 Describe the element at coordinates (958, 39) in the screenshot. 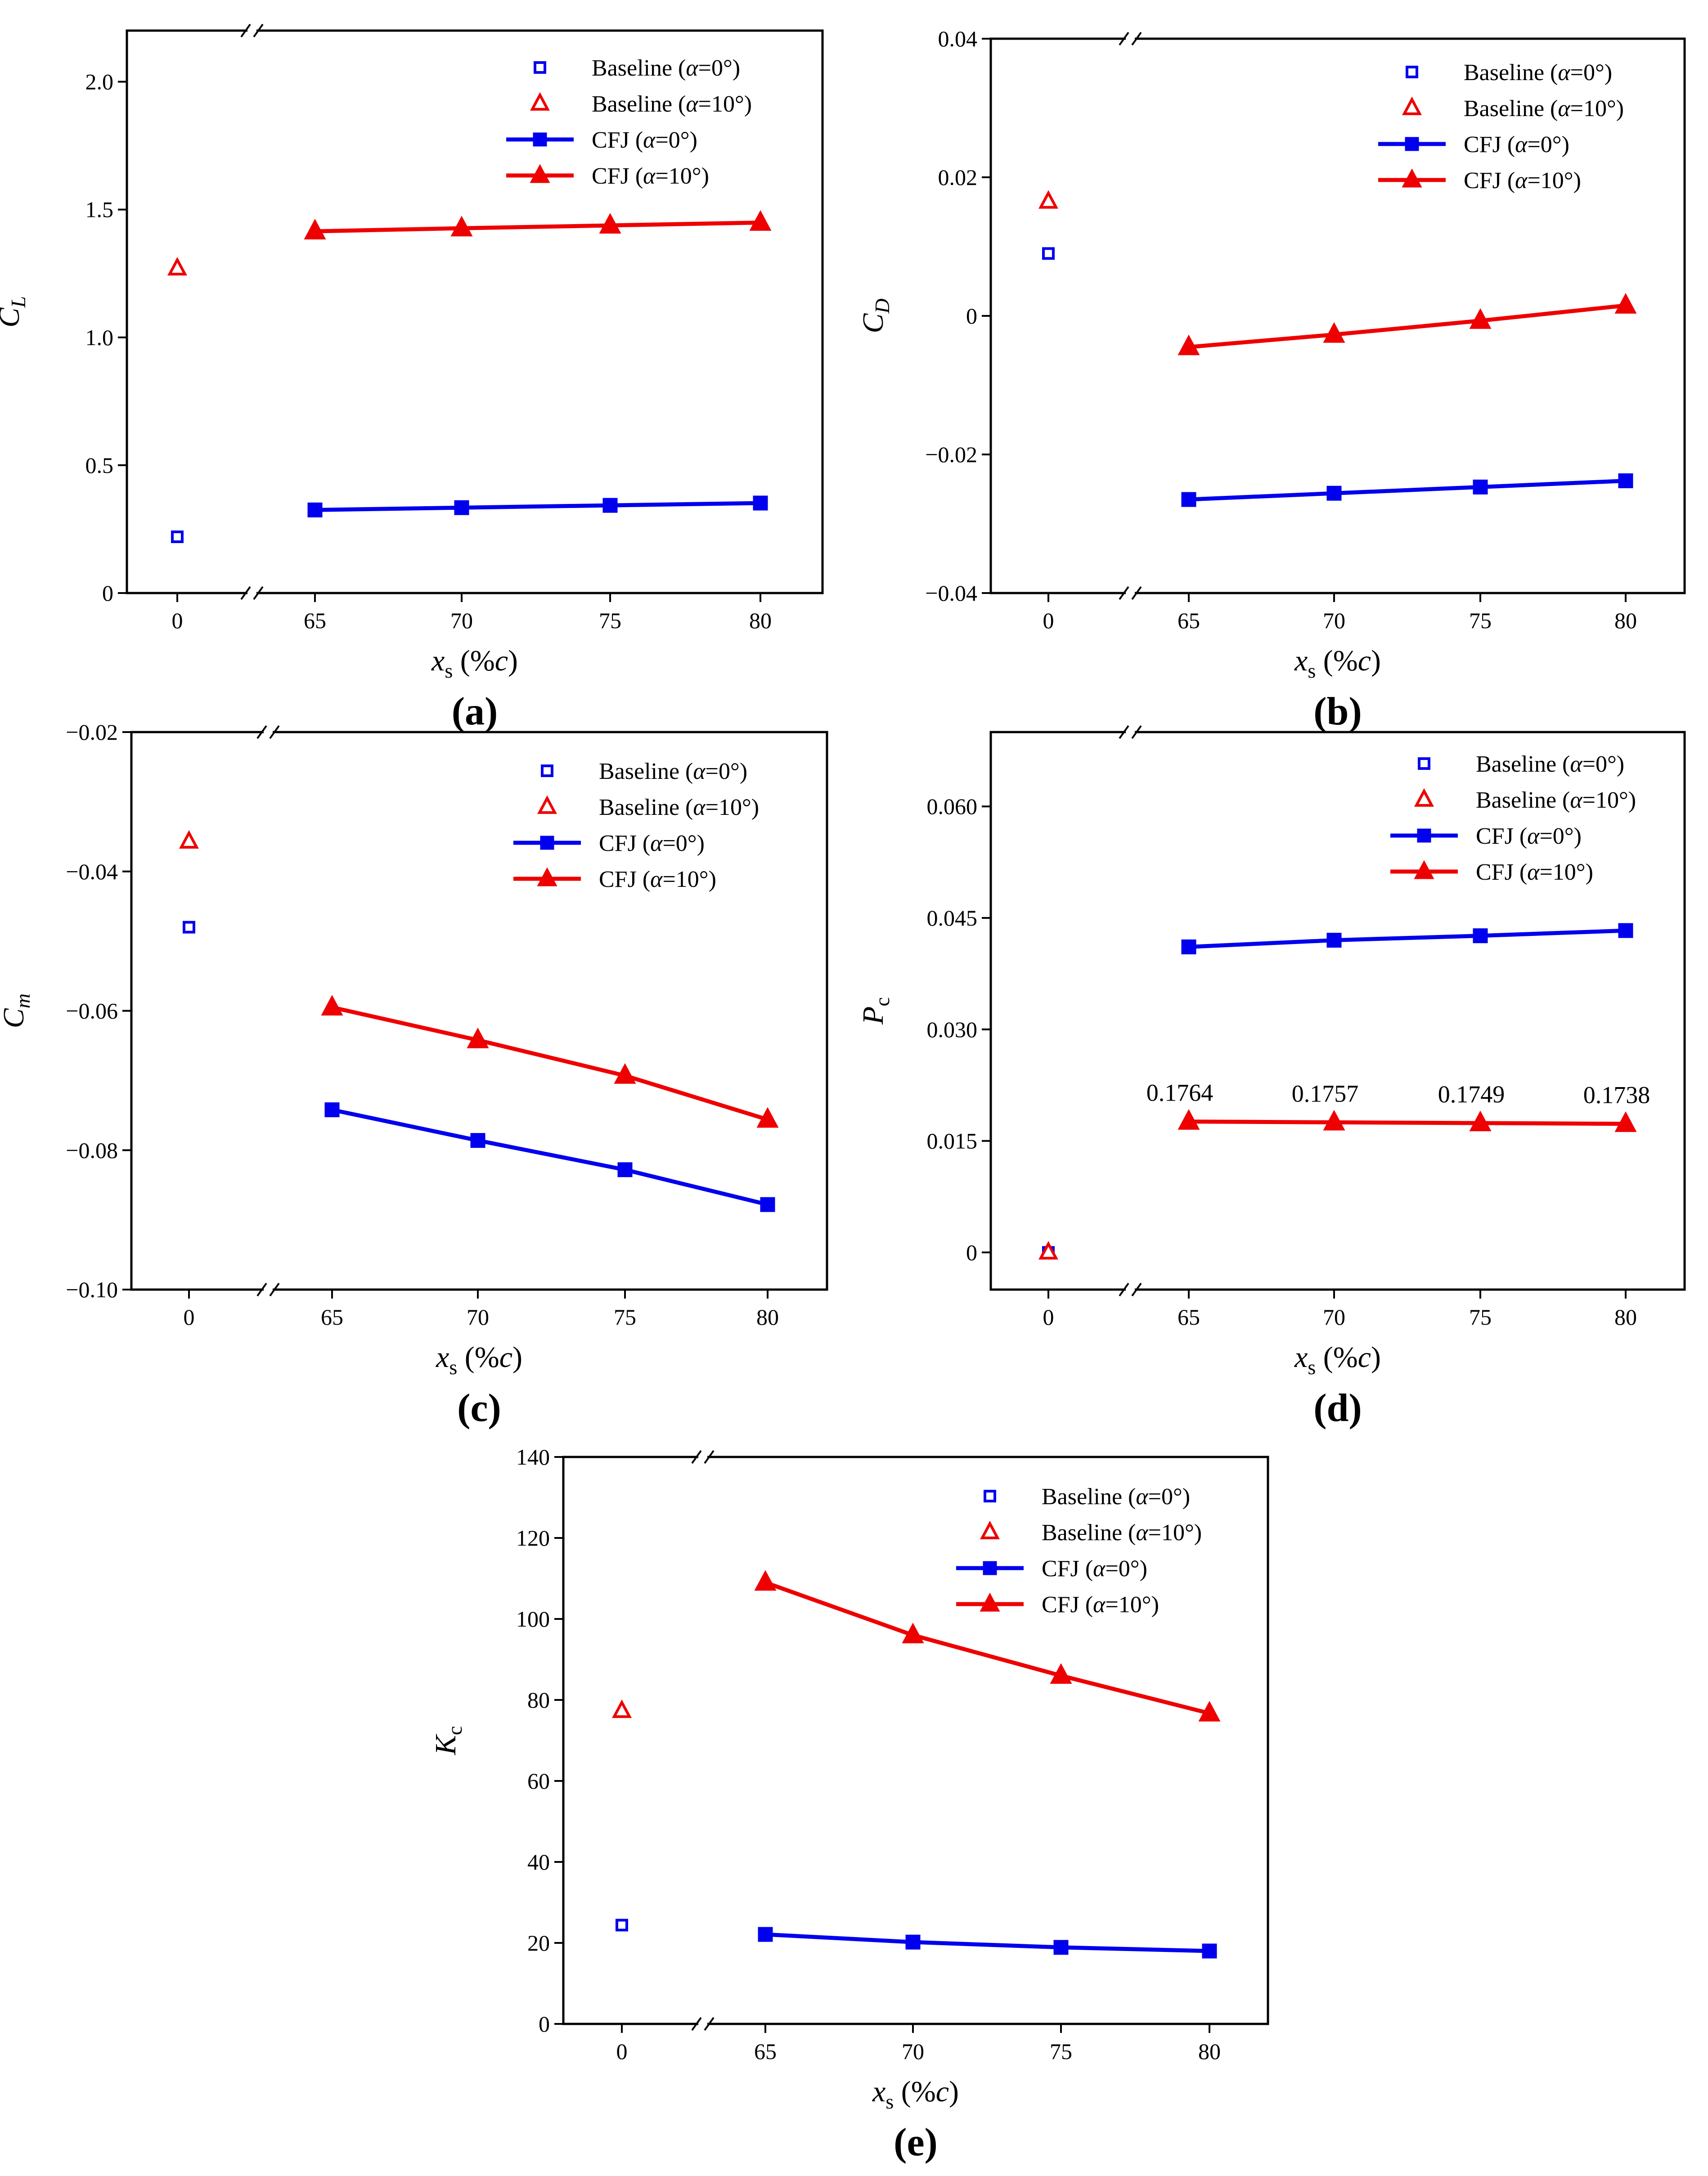

I see `y-tick-label: 0.04` at that location.